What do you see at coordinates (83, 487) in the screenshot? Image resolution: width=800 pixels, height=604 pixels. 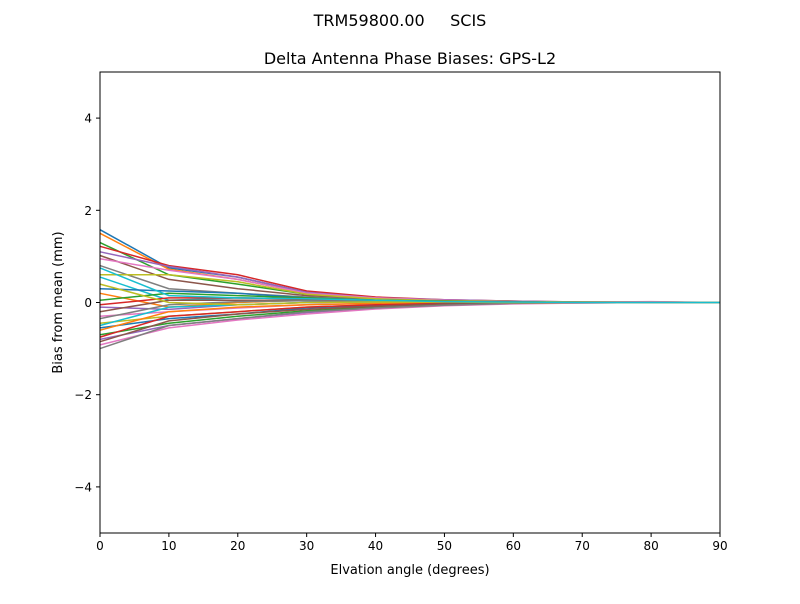 I see `y-tick-label: −4` at bounding box center [83, 487].